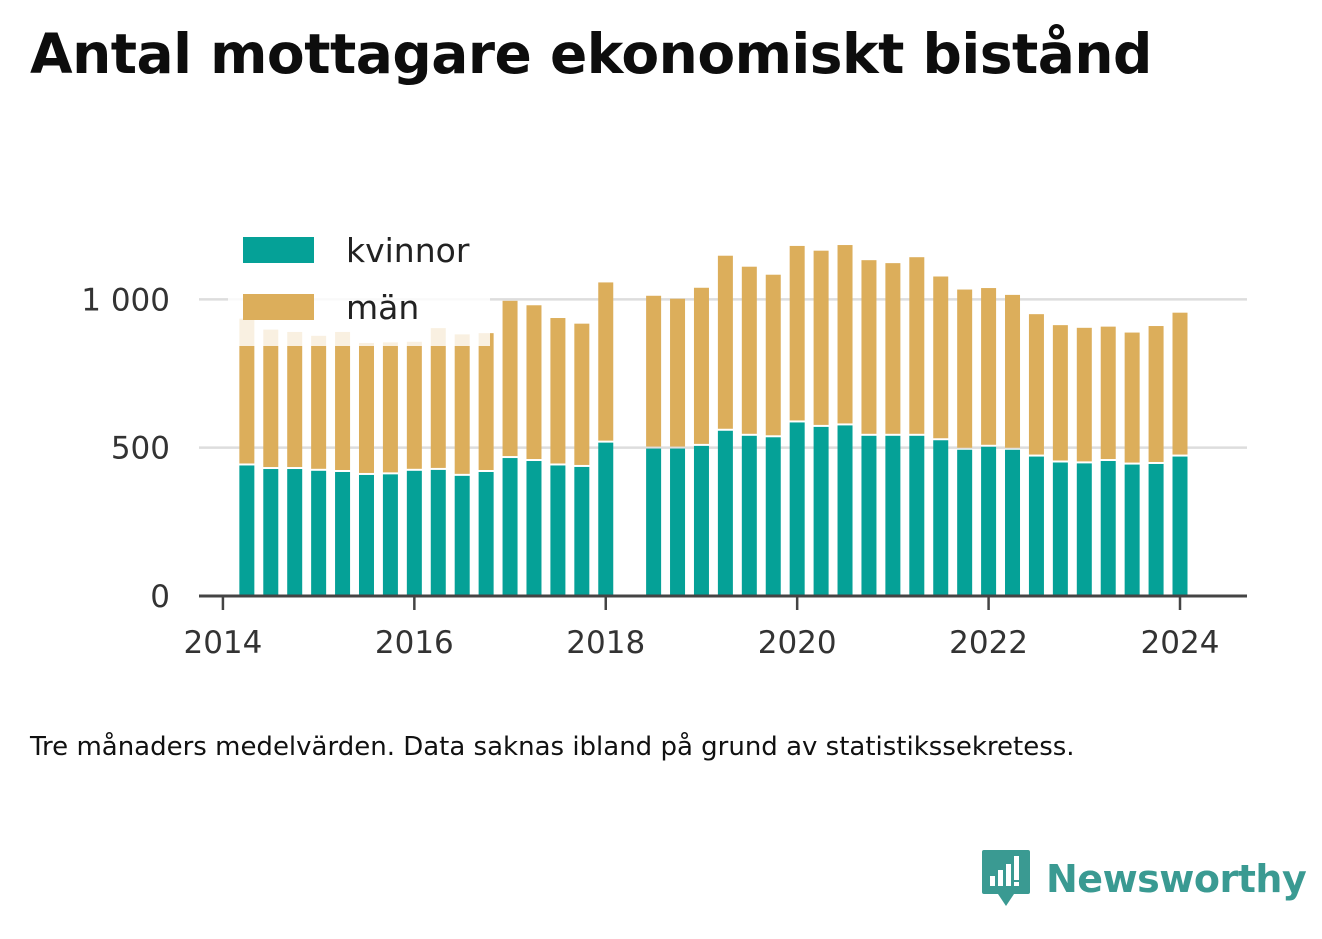  What do you see at coordinates (1176, 879) in the screenshot?
I see `brand-name: Newsworthy` at bounding box center [1176, 879].